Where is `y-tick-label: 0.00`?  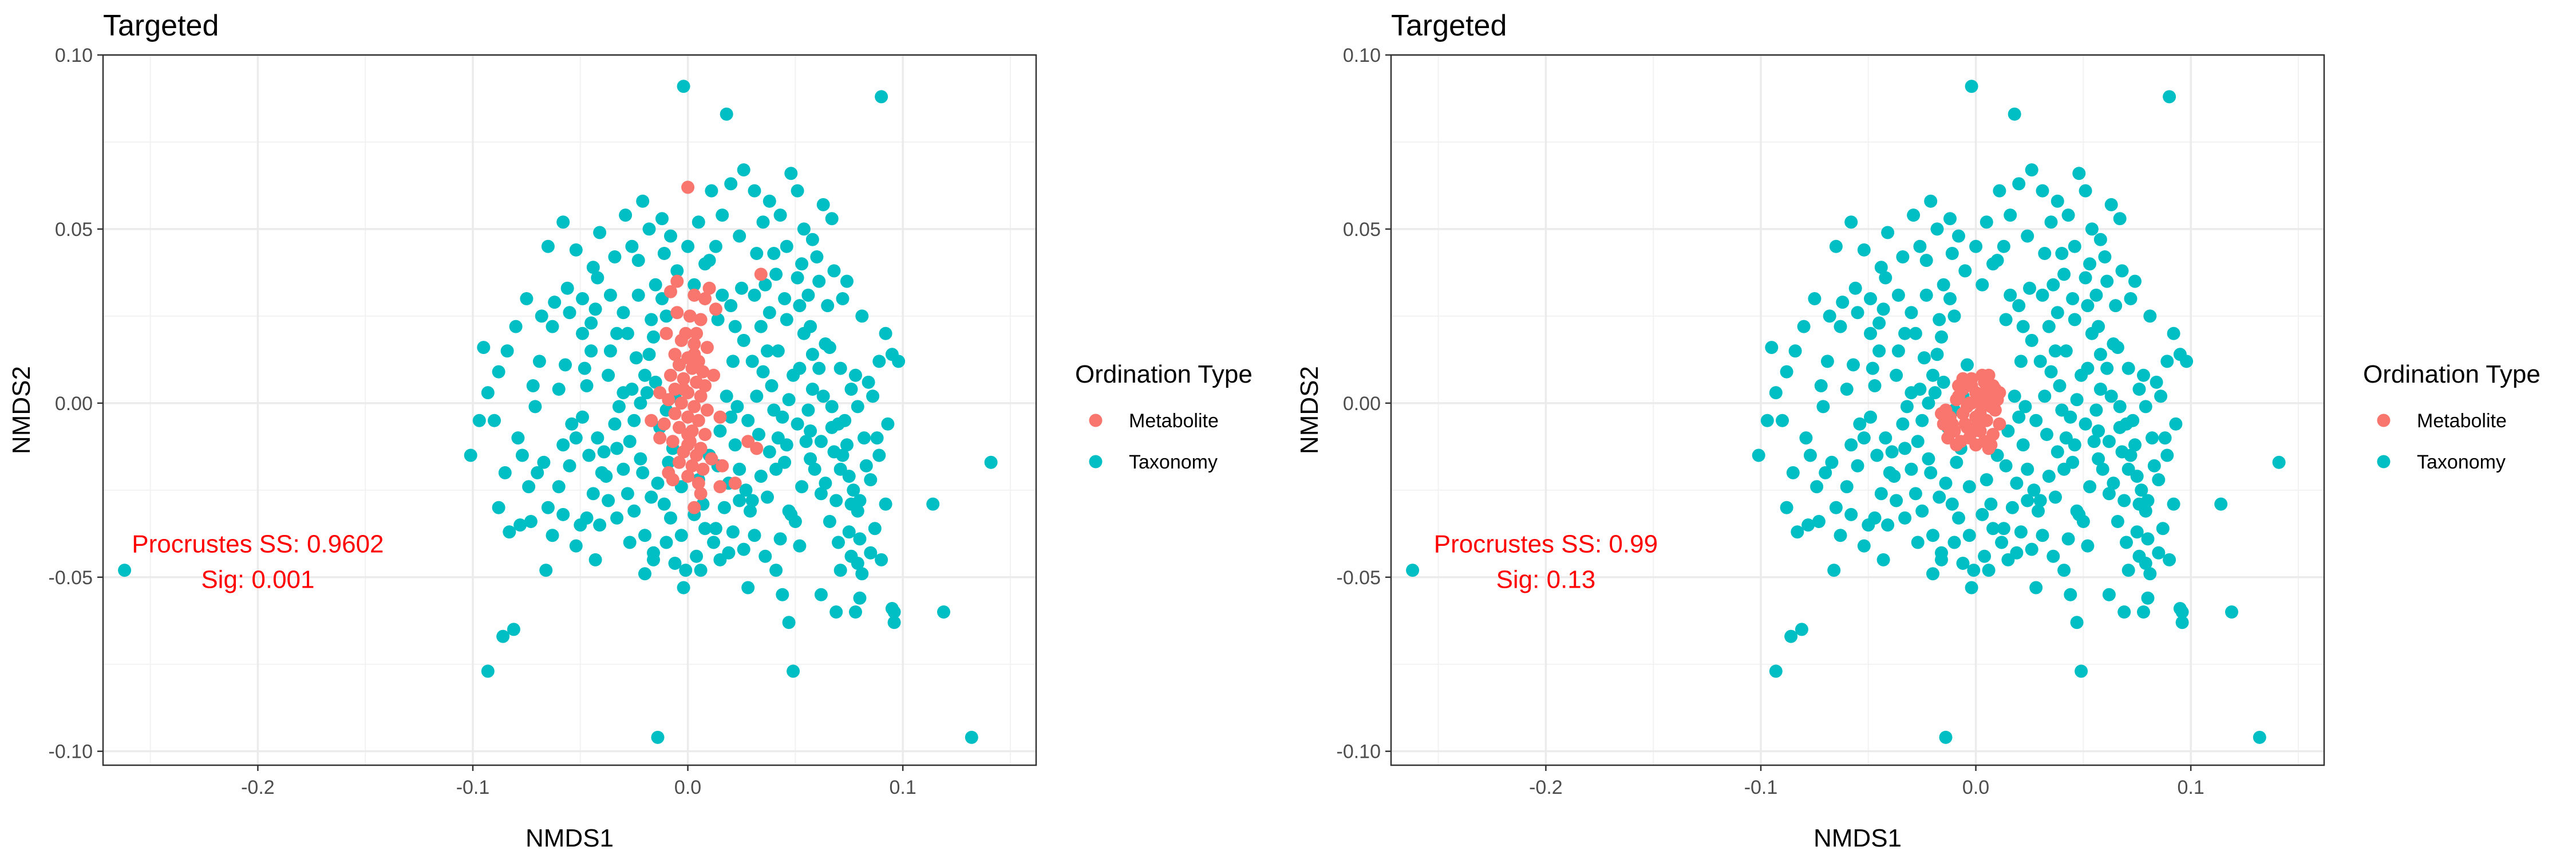 y-tick-label: 0.00 is located at coordinates (74, 404).